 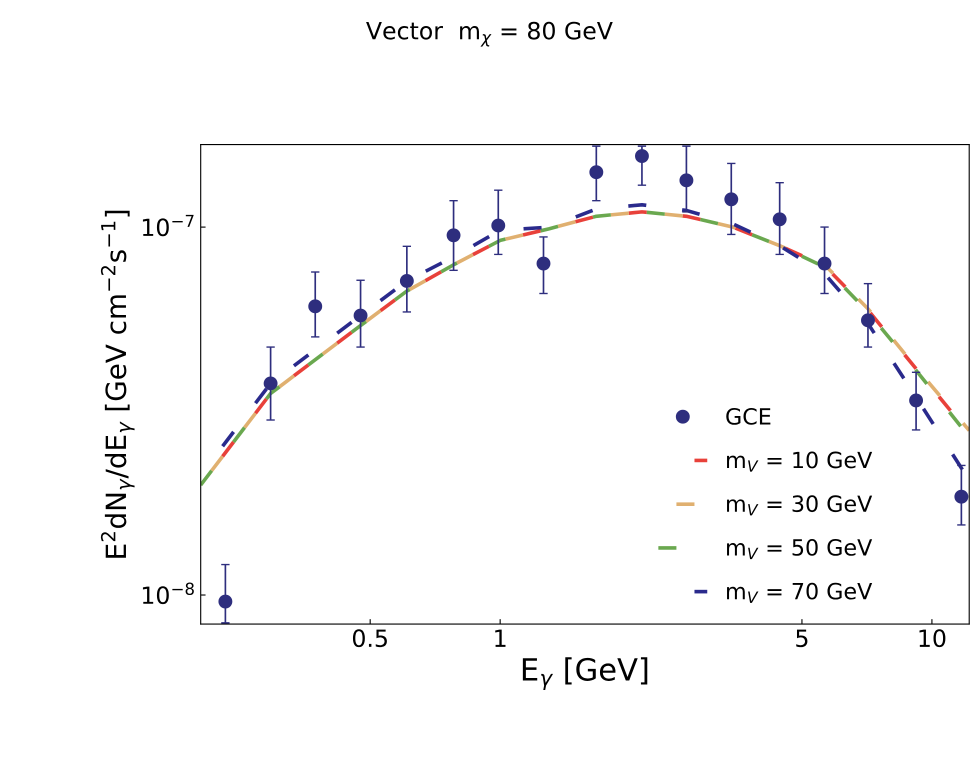 I want to click on text: E$^{2}$dN$_{γ}$/dE$_{γ}$ [GeV cm$^{−2}$s$^{−1}$], so click(x=117, y=384).